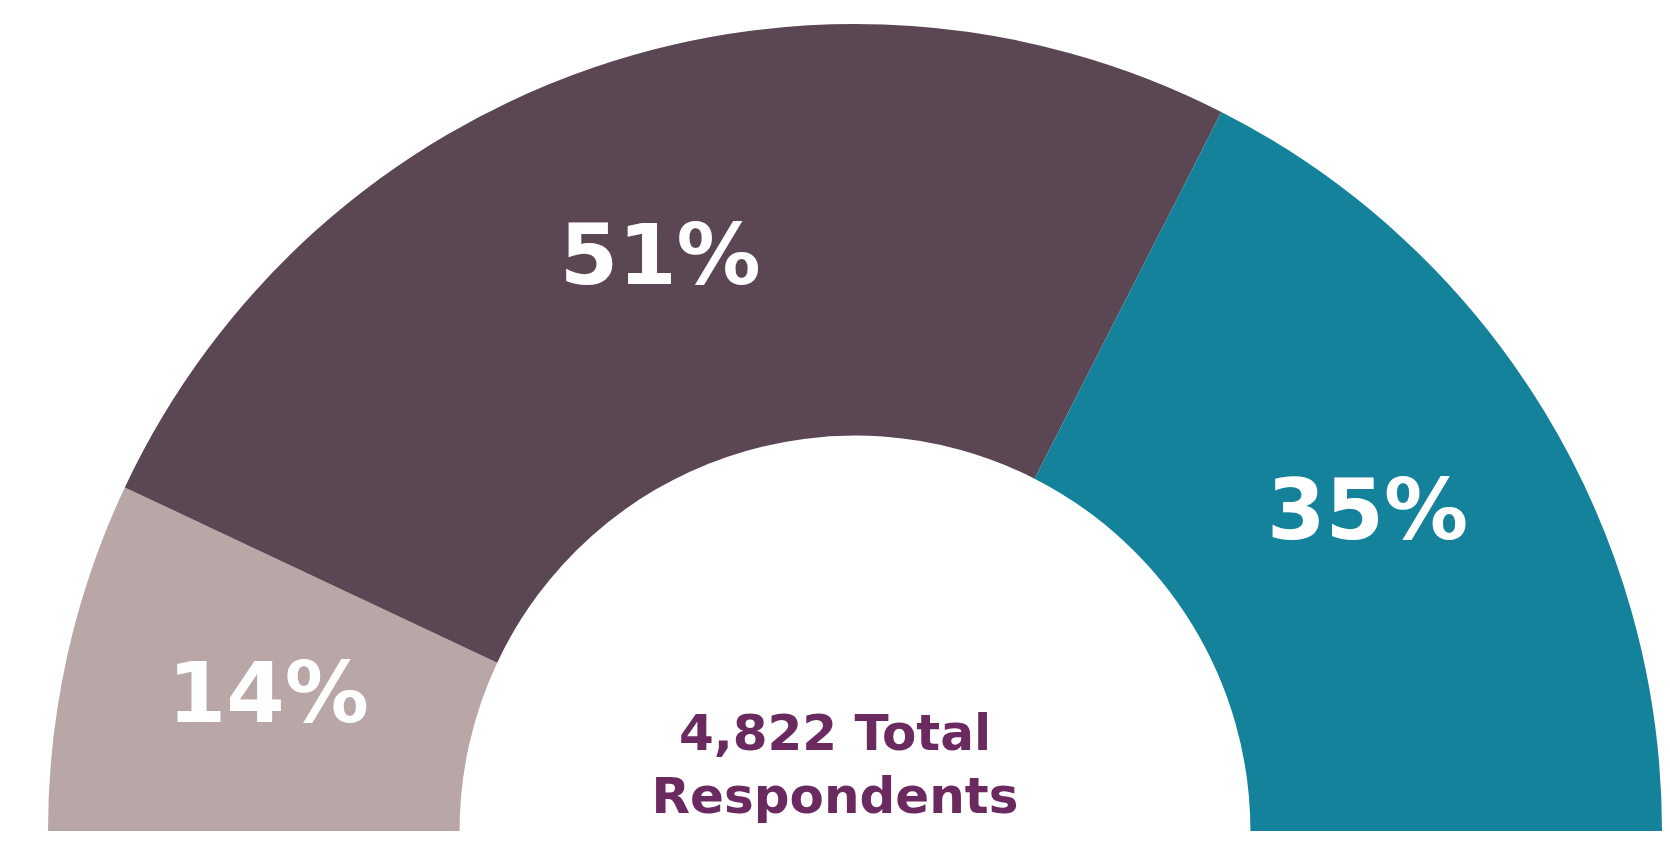  Describe the element at coordinates (835, 765) in the screenshot. I see `text: 4,822 Total Respondents` at that location.